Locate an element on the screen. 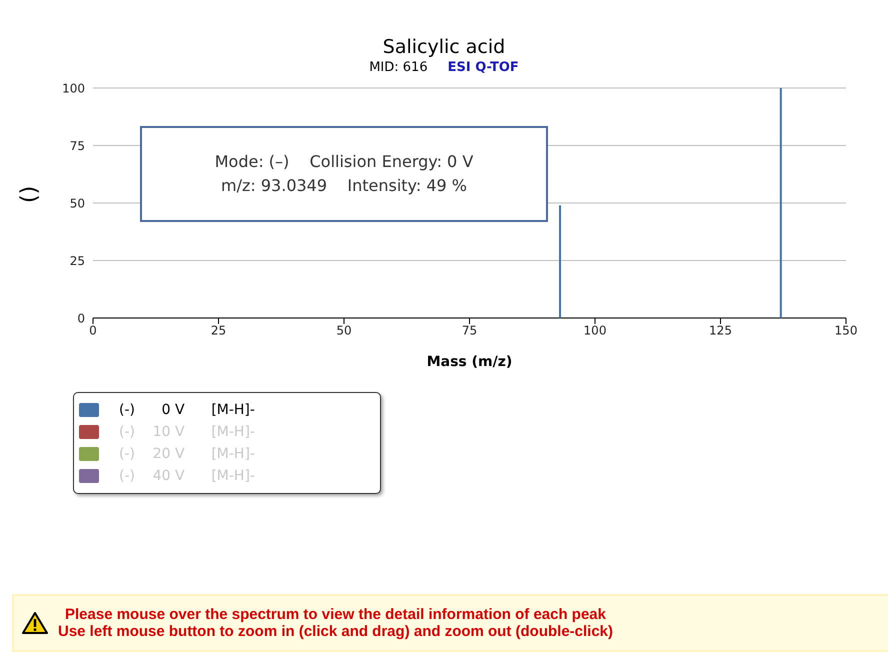 The height and width of the screenshot is (656, 888). text: Please mouse over the spectrum to view the detail information of each peak Use left mouse button to zoom in (click and drag) and zoom out (double-click) is located at coordinates (336, 623).